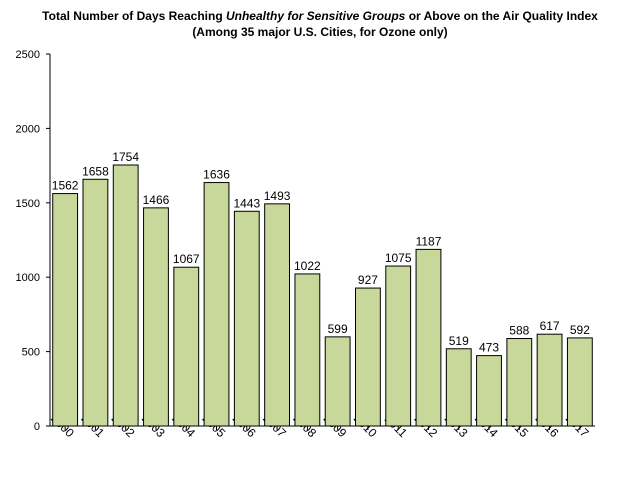 The height and width of the screenshot is (480, 640). Describe the element at coordinates (307, 266) in the screenshot. I see `data-label-2008: 1022` at that location.